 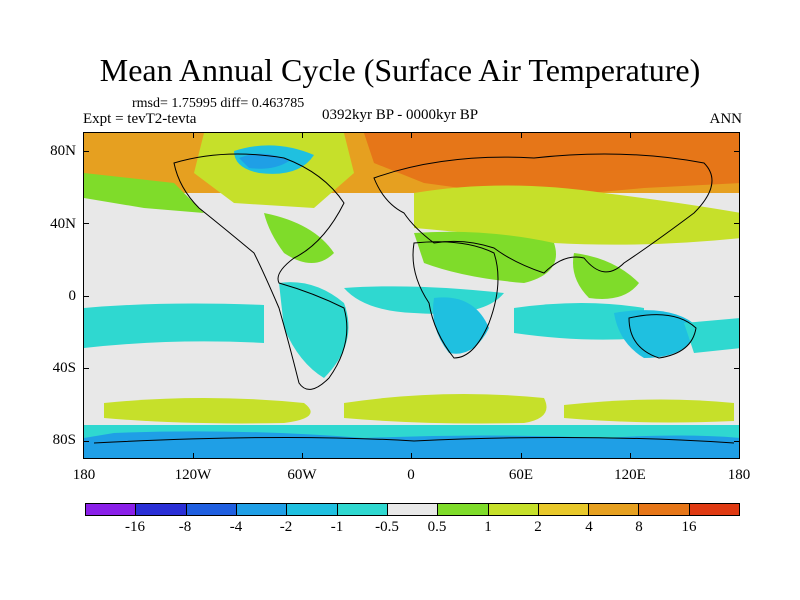 What do you see at coordinates (144, 193) in the screenshot?
I see `pacific-north-warming` at bounding box center [144, 193].